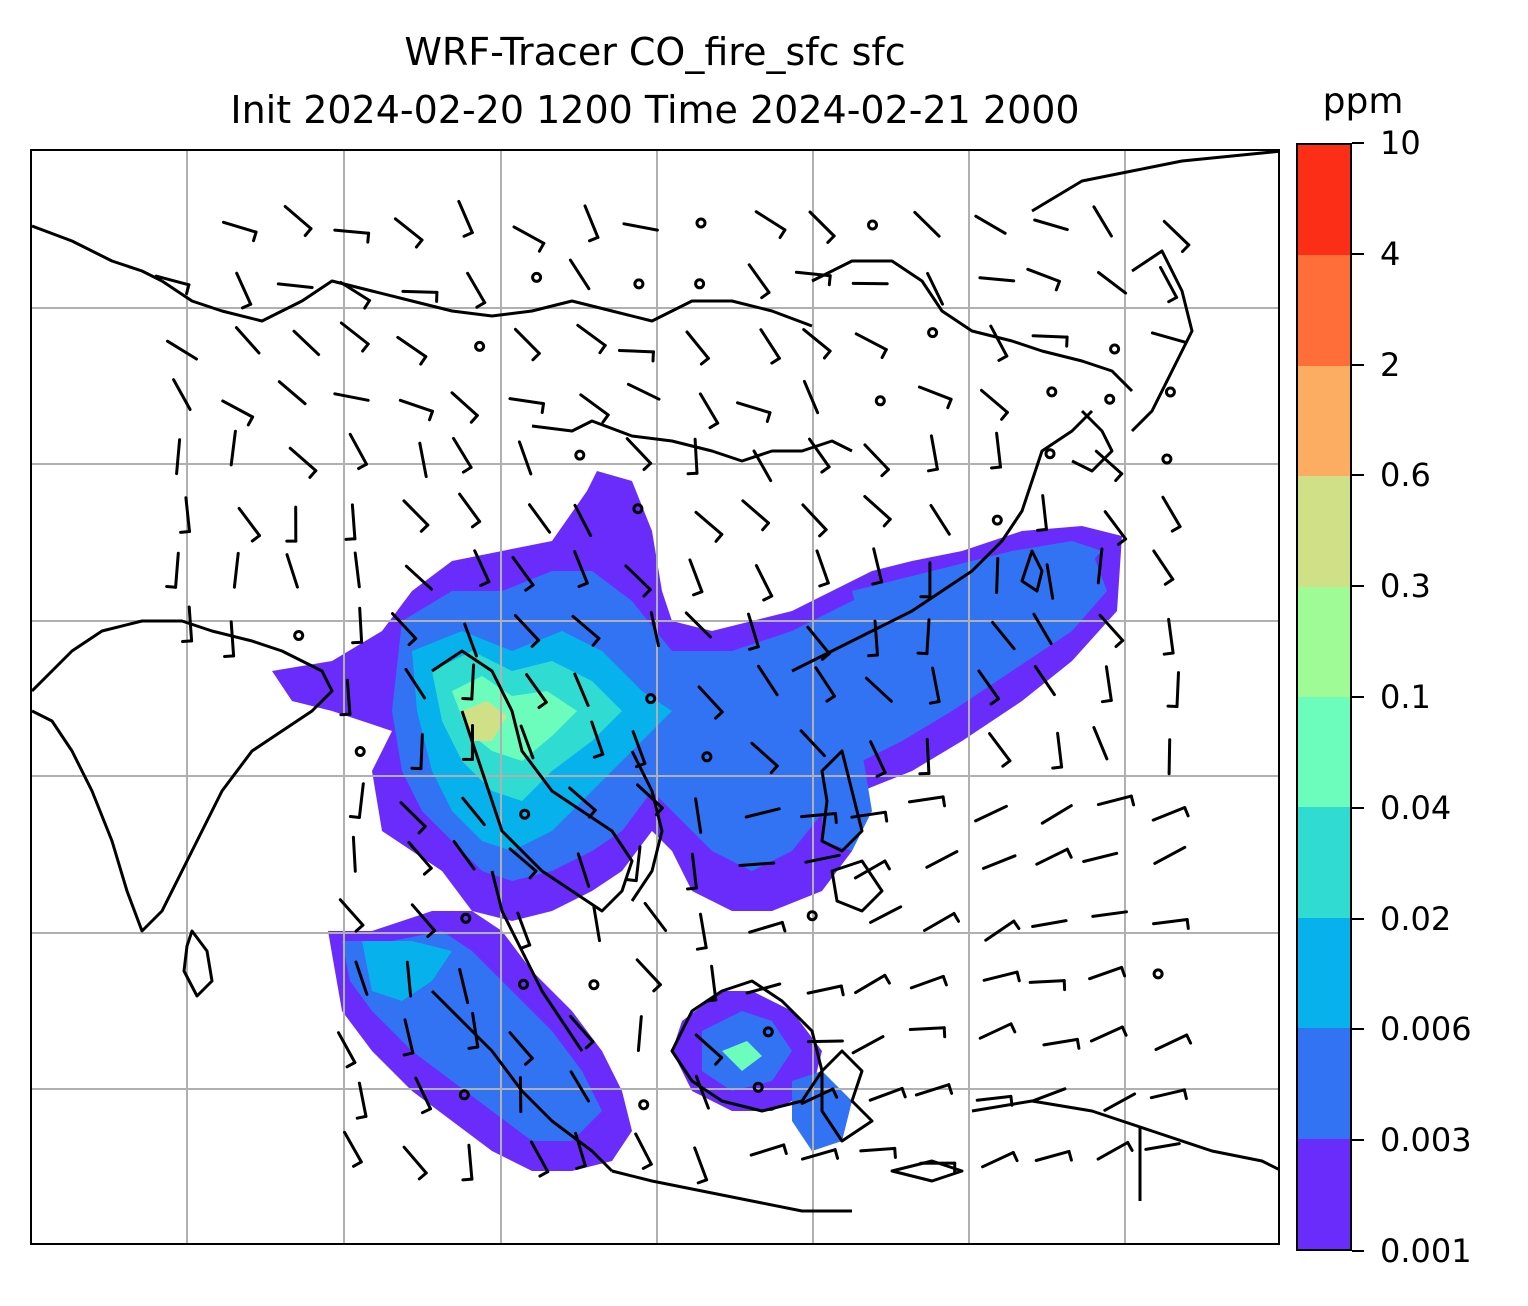 This screenshot has height=1306, width=1528. What do you see at coordinates (692, 441) in the screenshot?
I see `border-mongolia` at bounding box center [692, 441].